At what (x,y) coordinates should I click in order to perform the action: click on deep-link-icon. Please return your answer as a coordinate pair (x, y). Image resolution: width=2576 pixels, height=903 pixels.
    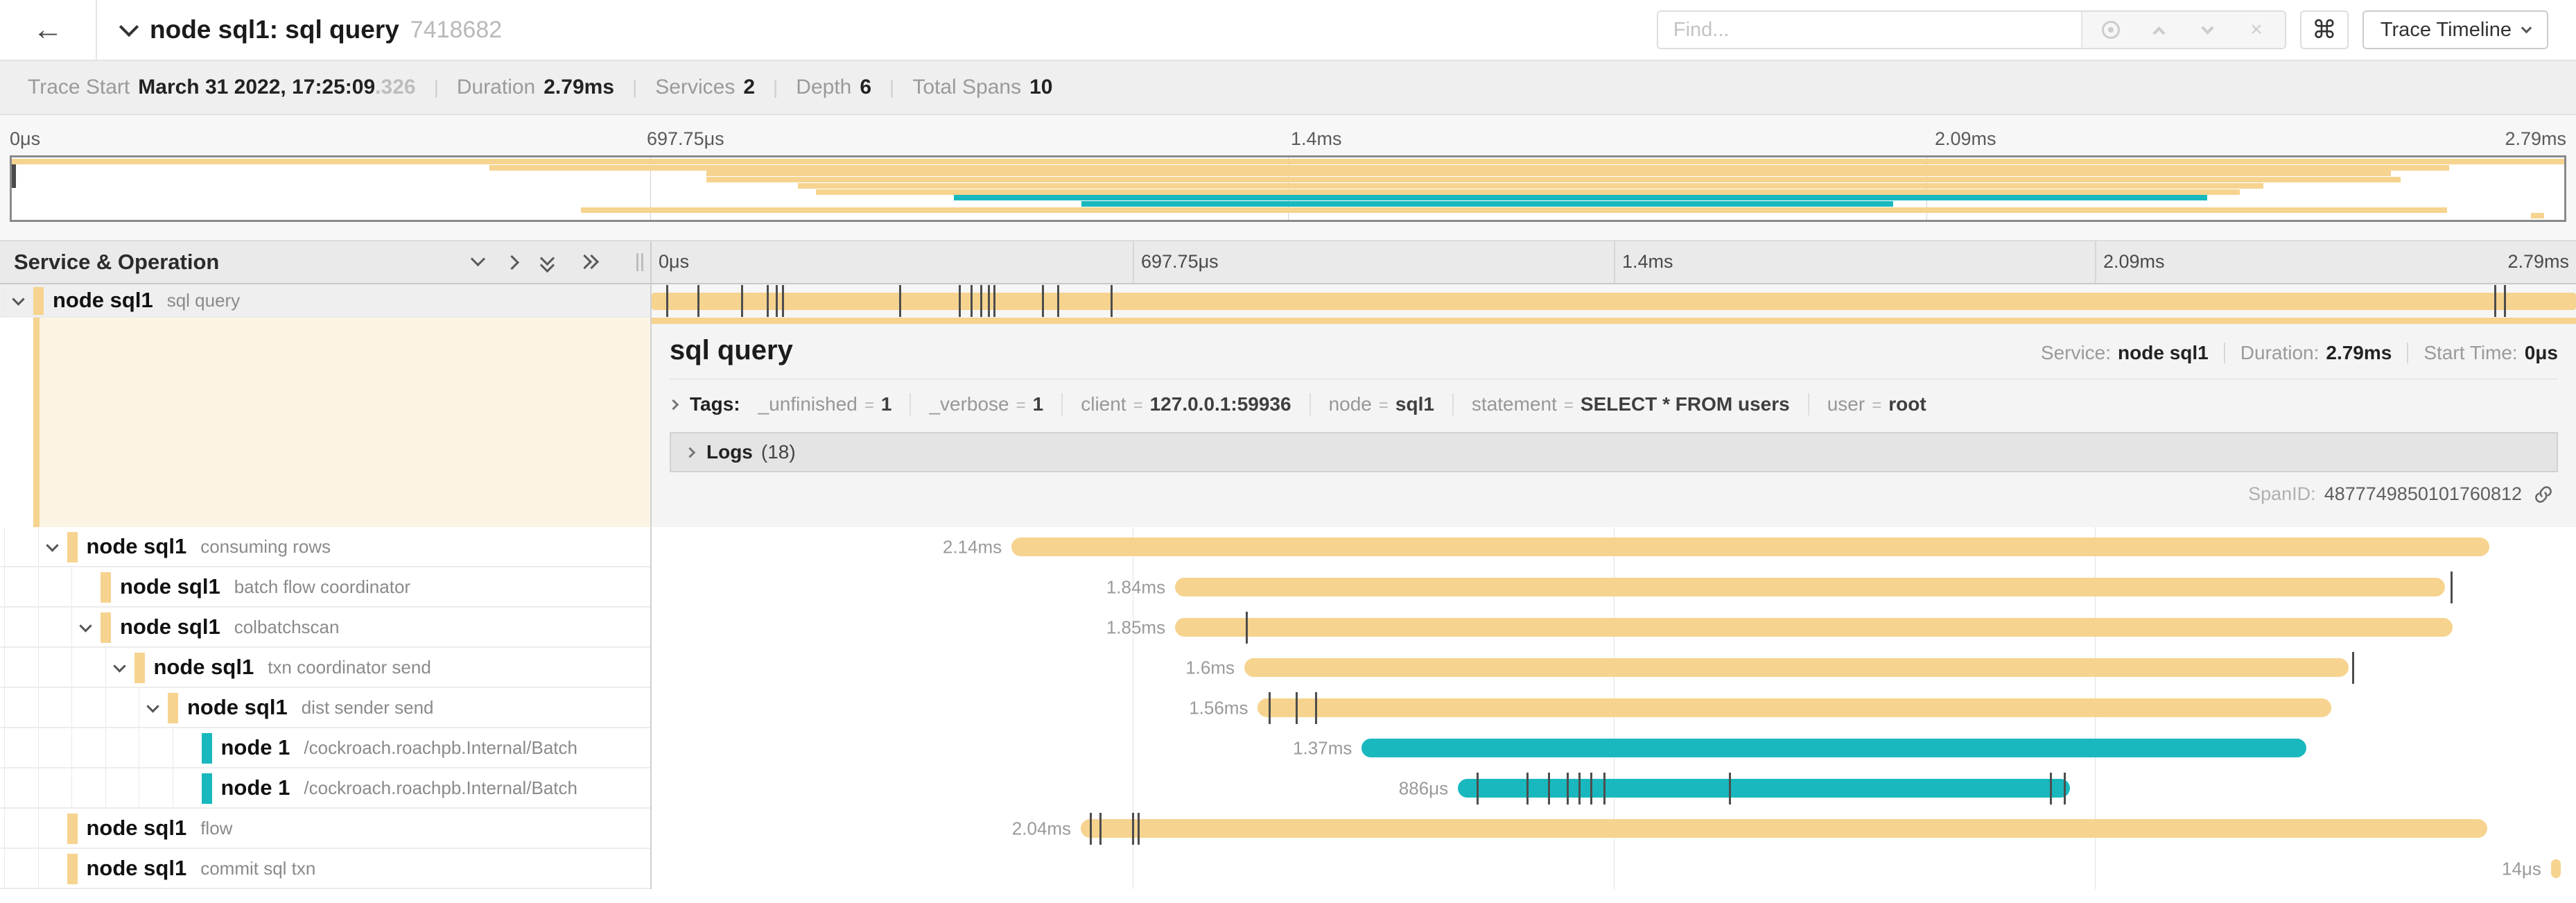
    Looking at the image, I should click on (2543, 495).